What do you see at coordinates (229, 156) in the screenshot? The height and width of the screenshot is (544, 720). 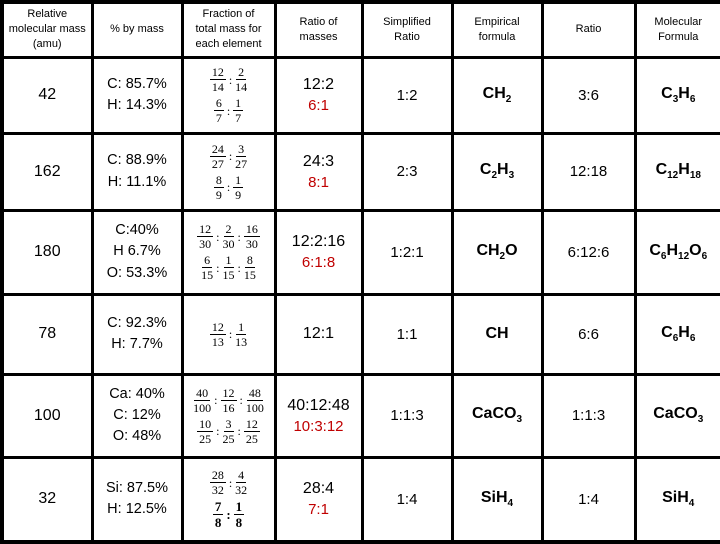 I see `fraction-line: 24 27:3 27` at bounding box center [229, 156].